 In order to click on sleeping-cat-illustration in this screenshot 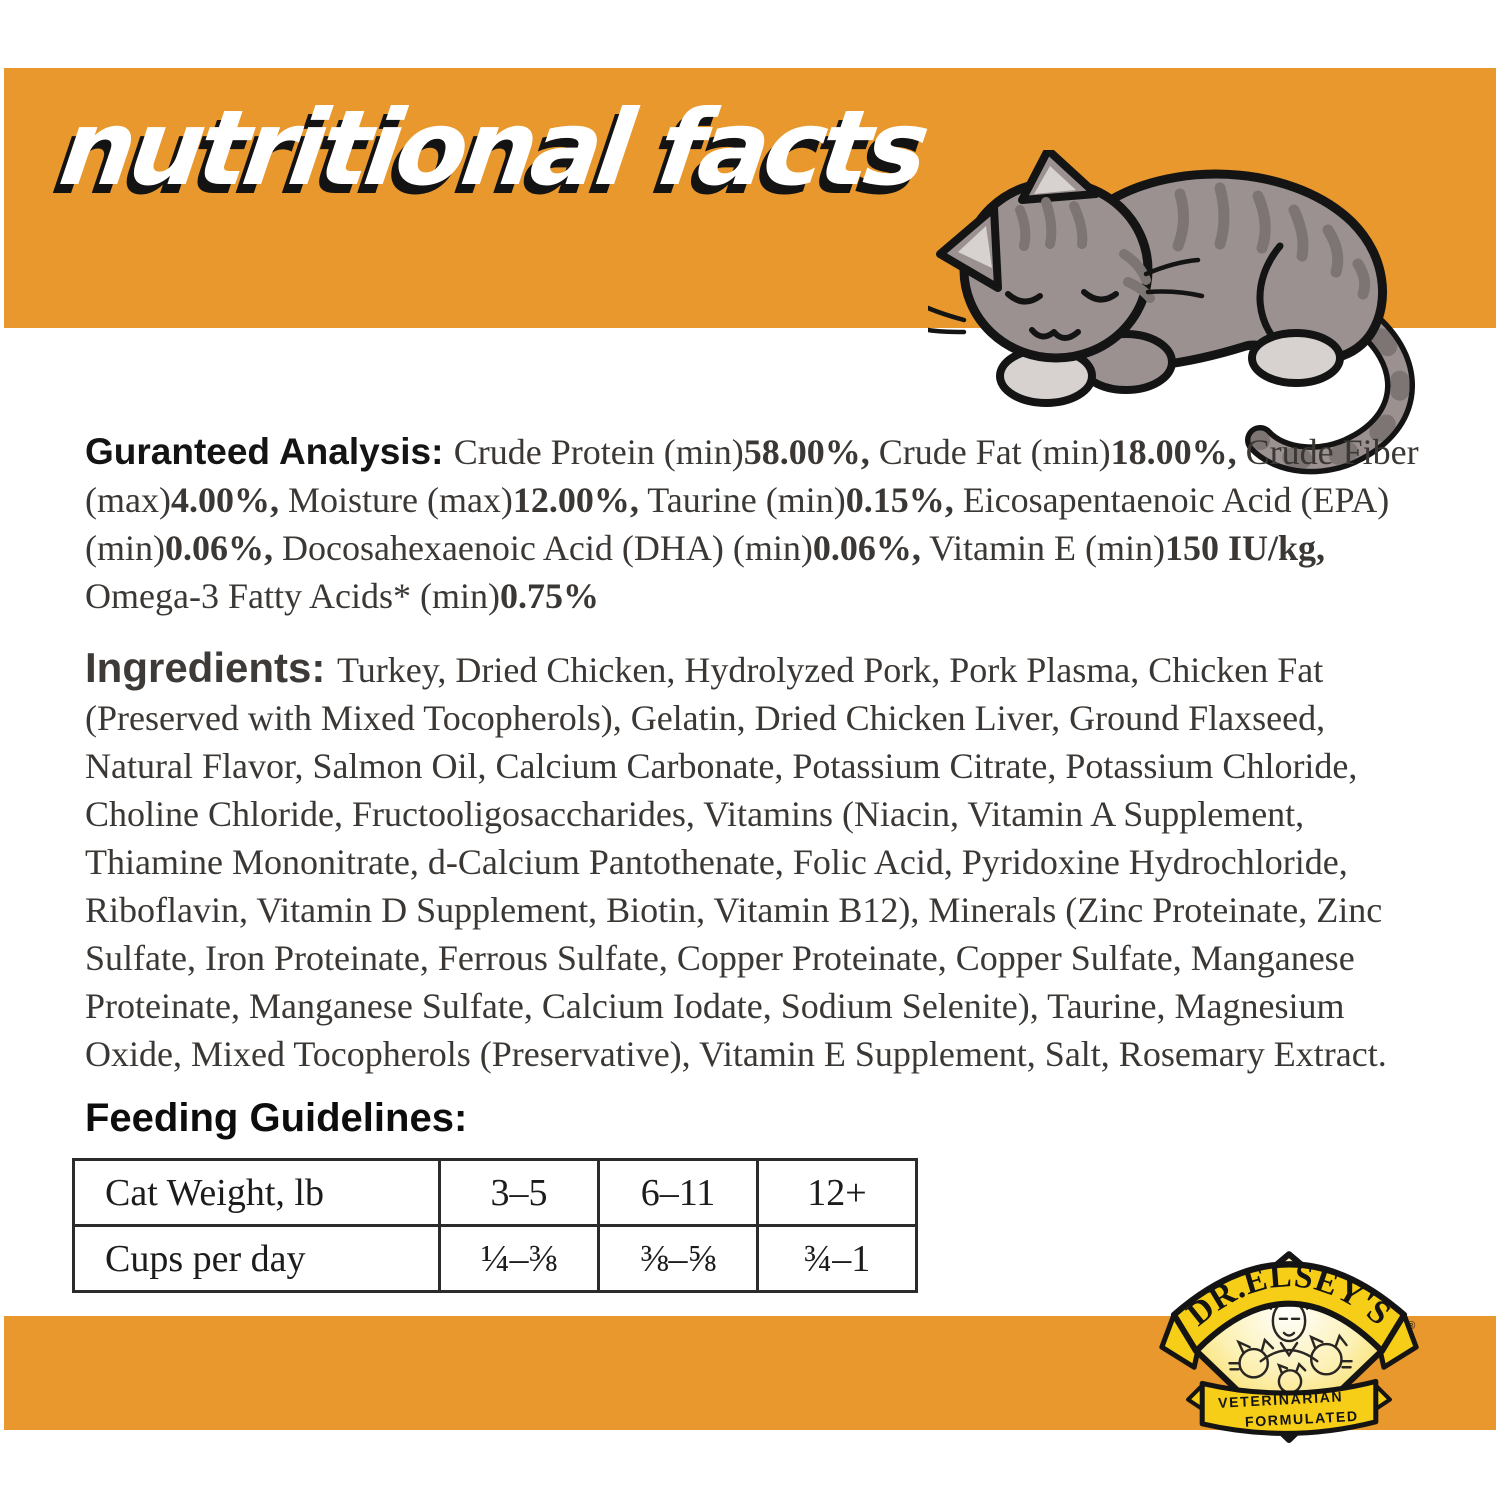, I will do `click(1171, 312)`.